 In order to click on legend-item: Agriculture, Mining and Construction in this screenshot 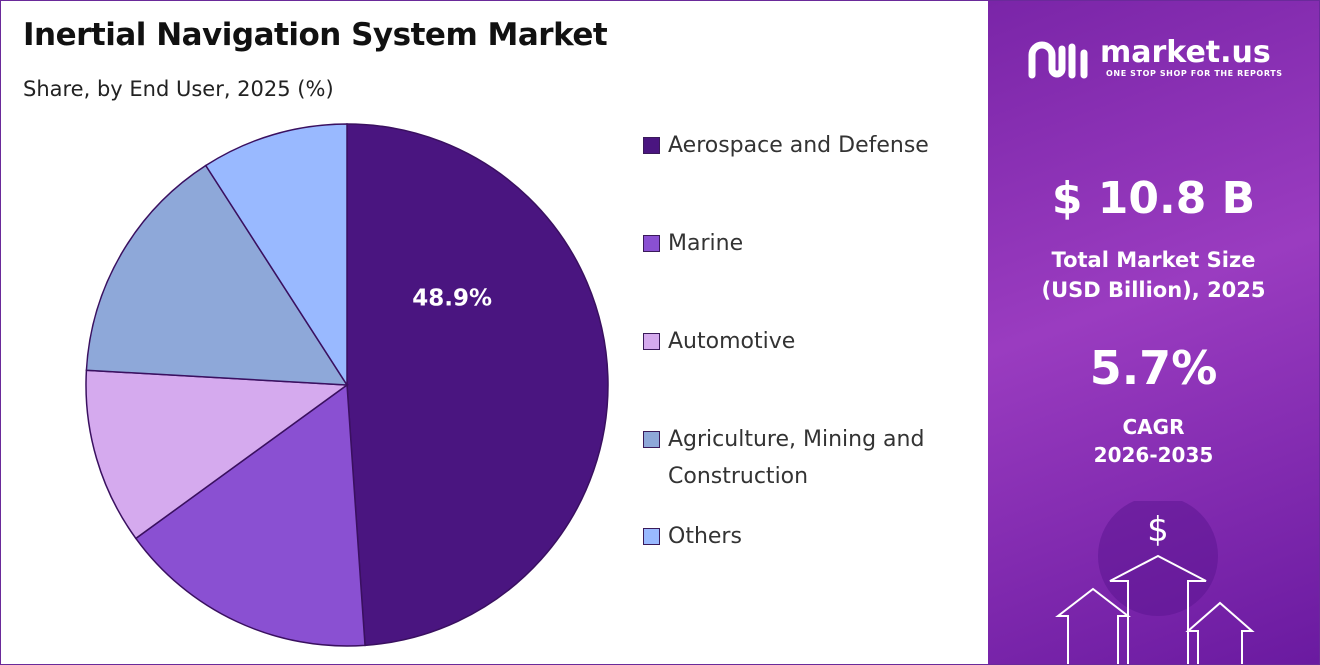, I will do `click(805, 458)`.